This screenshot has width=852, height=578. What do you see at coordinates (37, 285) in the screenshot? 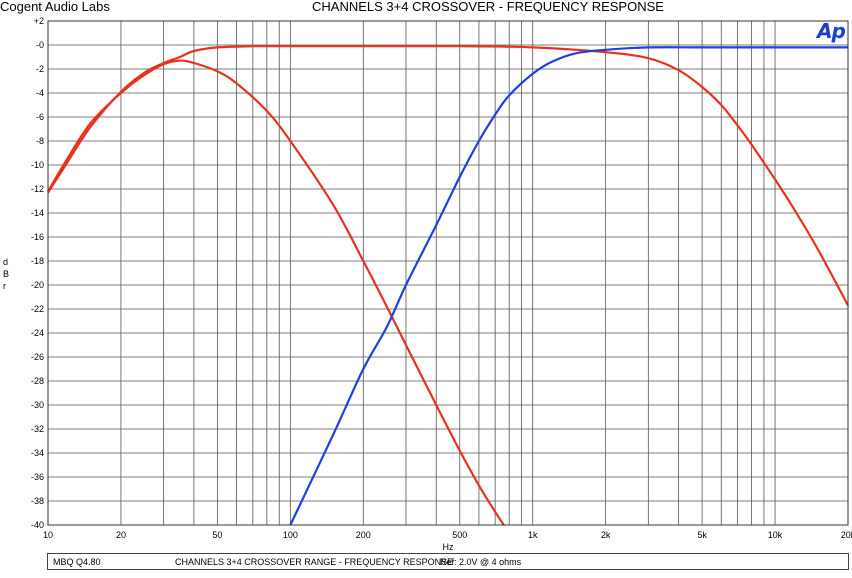
I see `y-tick-label: -20` at bounding box center [37, 285].